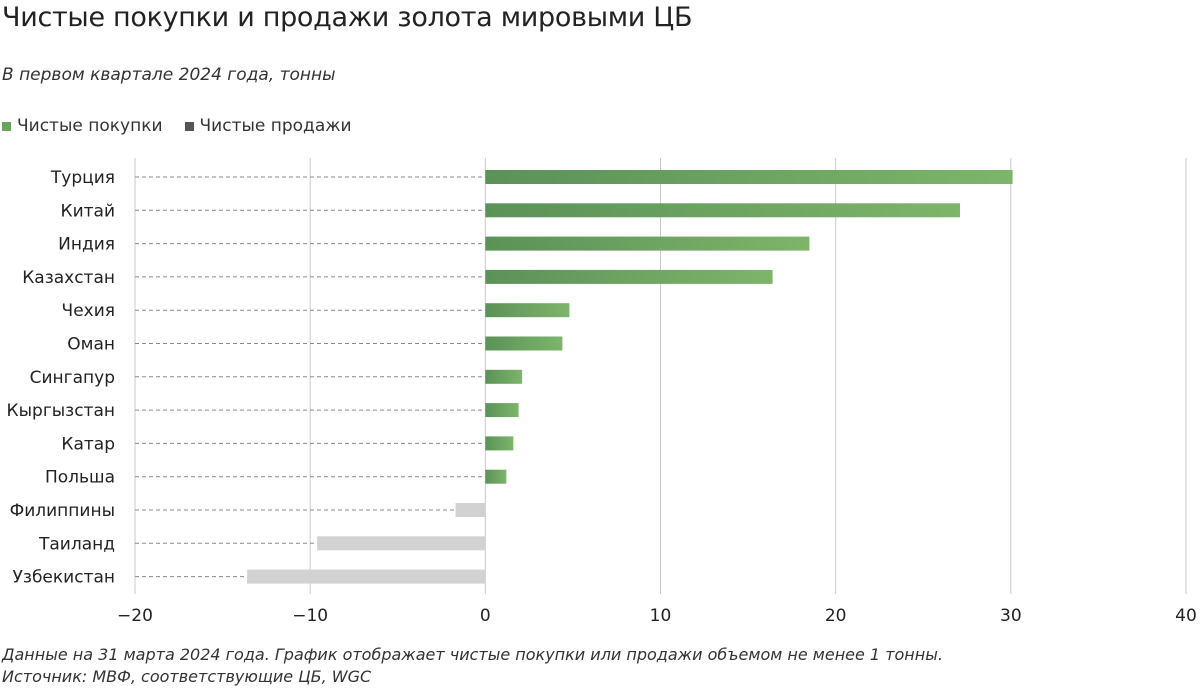 The image size is (1200, 691). What do you see at coordinates (88, 211) in the screenshot?
I see `category-label: Китай` at bounding box center [88, 211].